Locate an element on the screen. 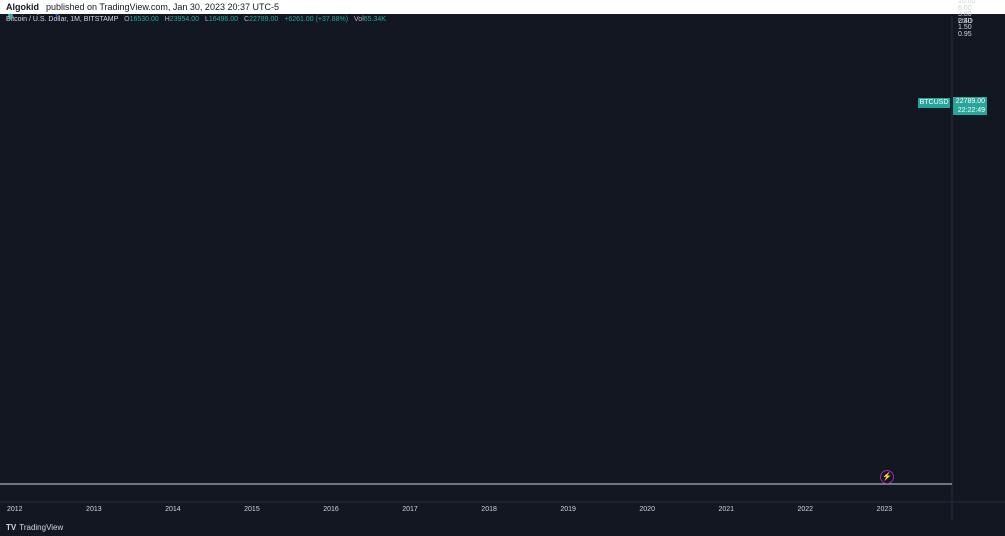  price-tick-label: 6.00 is located at coordinates (965, 8).